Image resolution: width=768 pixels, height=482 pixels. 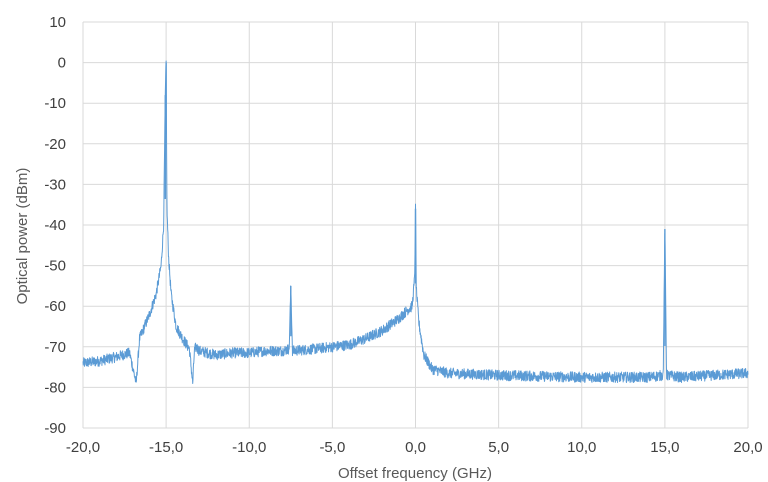 What do you see at coordinates (664, 447) in the screenshot?
I see `x-tick-label: 15,0` at bounding box center [664, 447].